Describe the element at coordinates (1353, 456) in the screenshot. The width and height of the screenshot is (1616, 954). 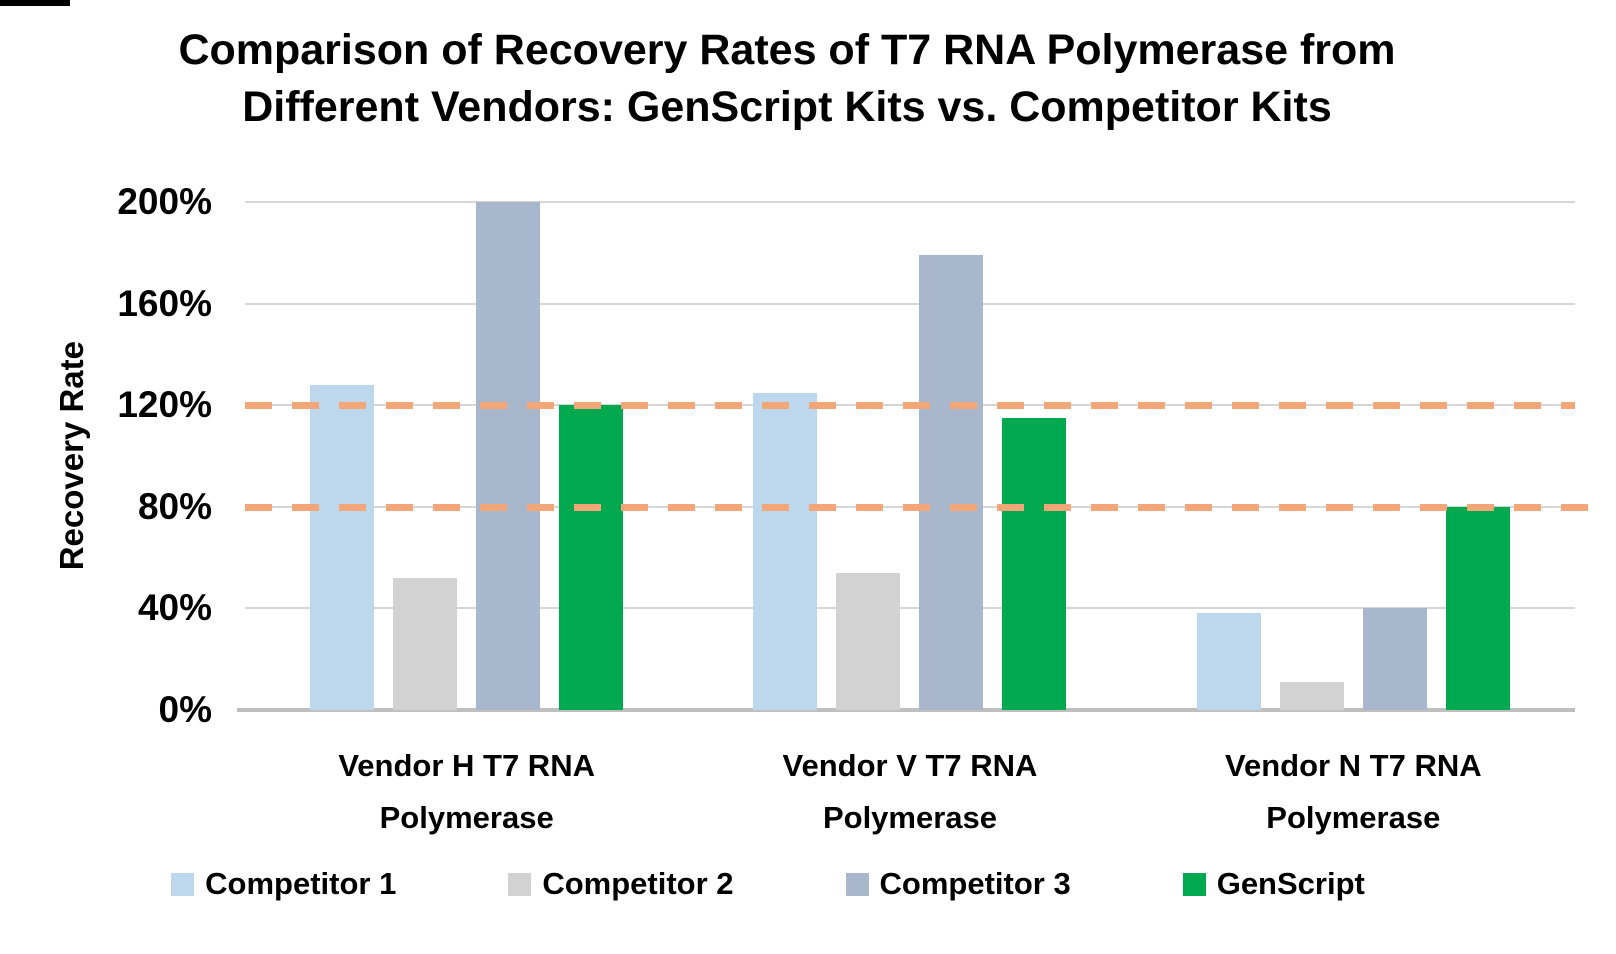
I see `bar-group-vendor-n` at that location.